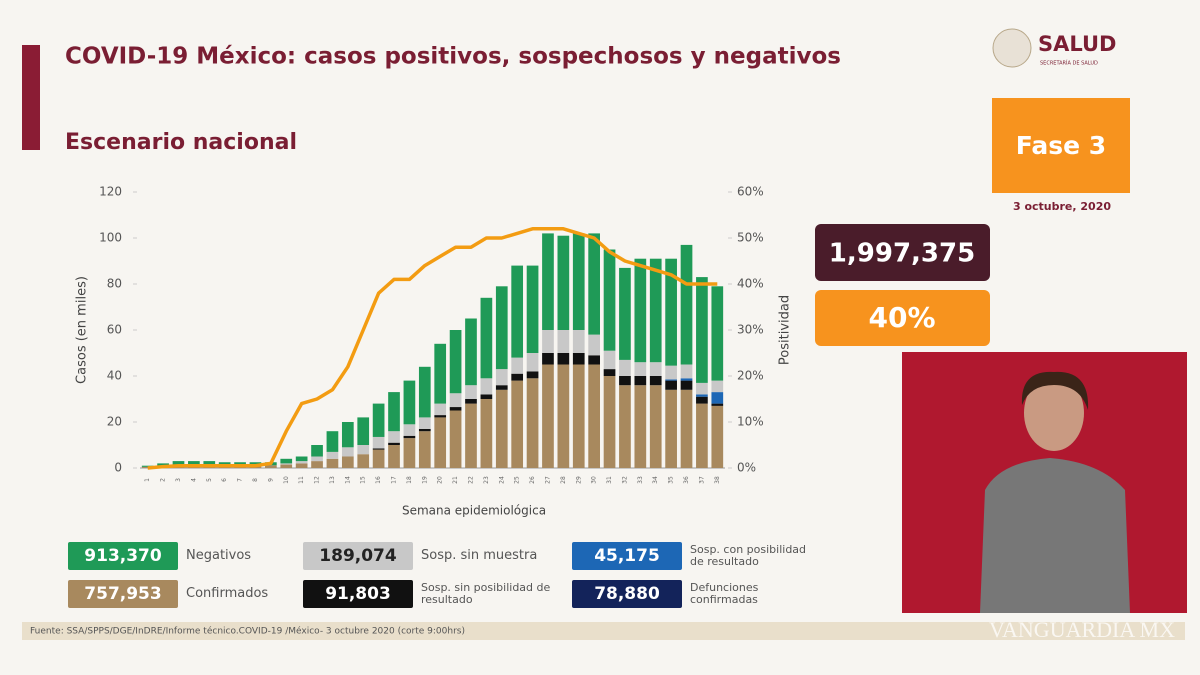 This screenshot has width=1200, height=675. I want to click on y2-tick-label: 20%, so click(750, 376).